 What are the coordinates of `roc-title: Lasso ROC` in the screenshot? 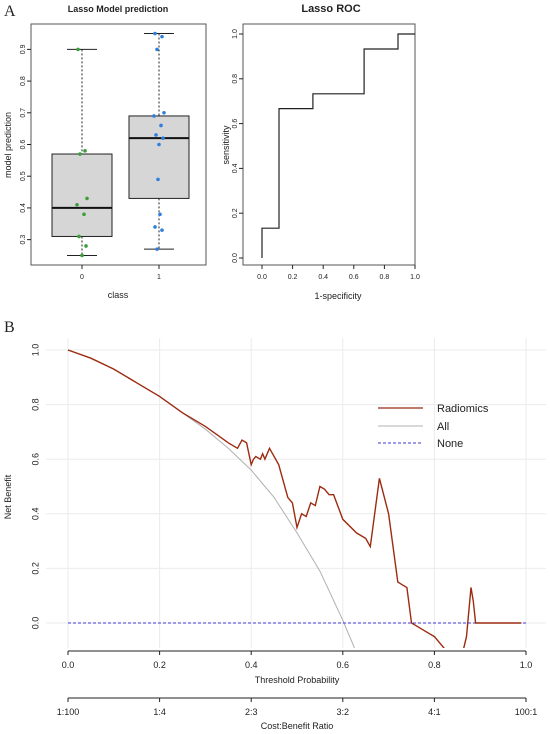 It's located at (330, 9).